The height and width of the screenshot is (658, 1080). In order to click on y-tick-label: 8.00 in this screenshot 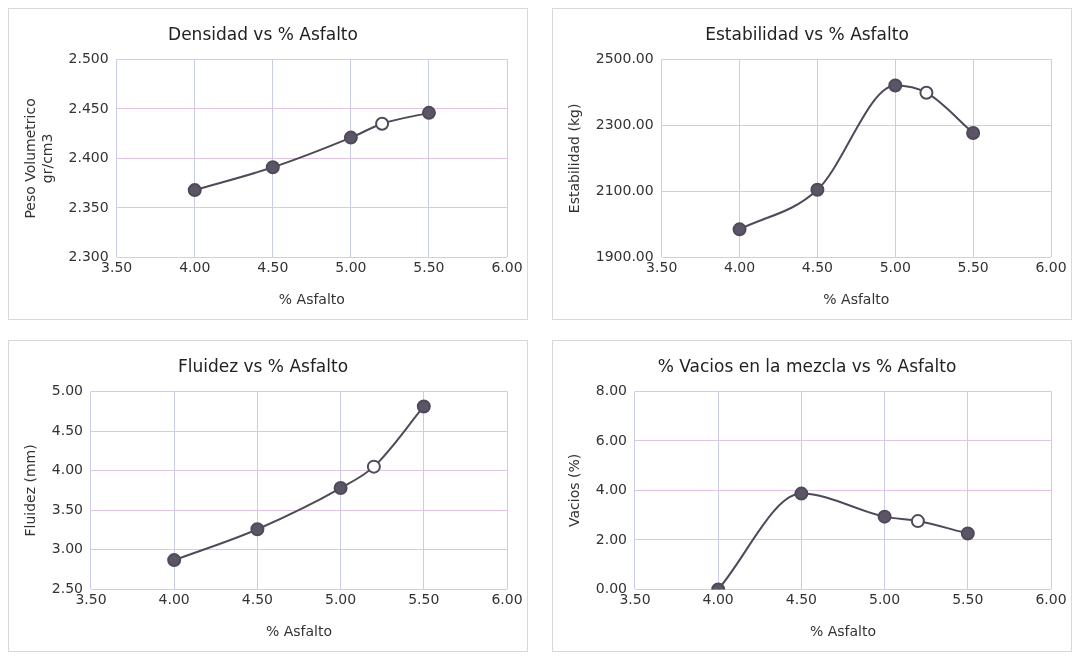, I will do `click(611, 390)`.